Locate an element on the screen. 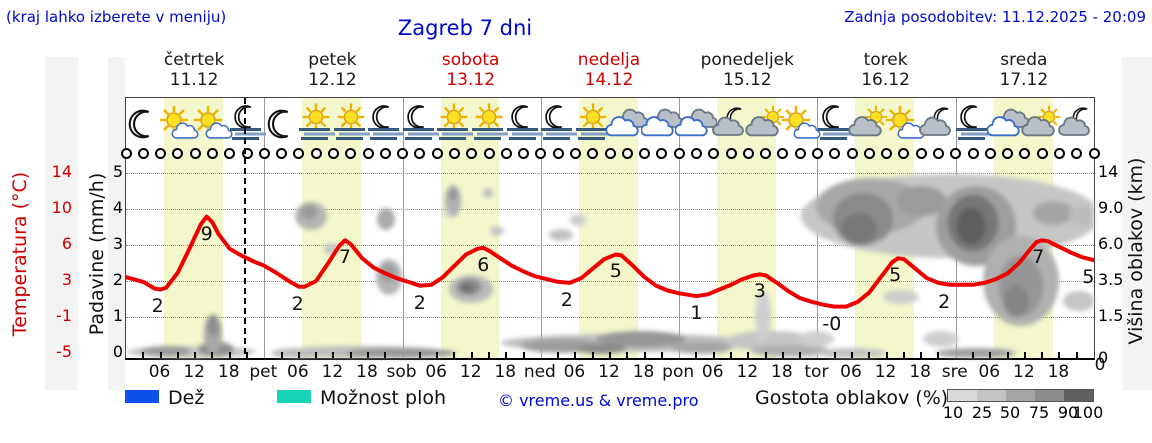 The width and height of the screenshot is (1152, 443). day-date: 13.12 is located at coordinates (471, 80).